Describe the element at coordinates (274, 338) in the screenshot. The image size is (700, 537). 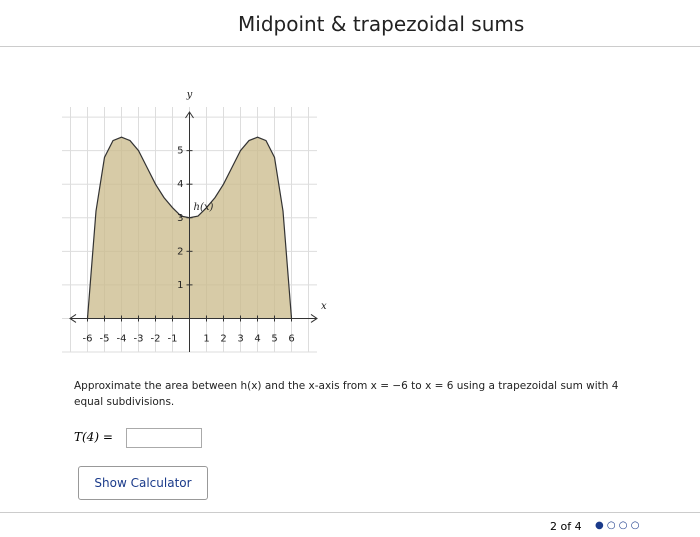
I see `x-tick-label: 5` at that location.